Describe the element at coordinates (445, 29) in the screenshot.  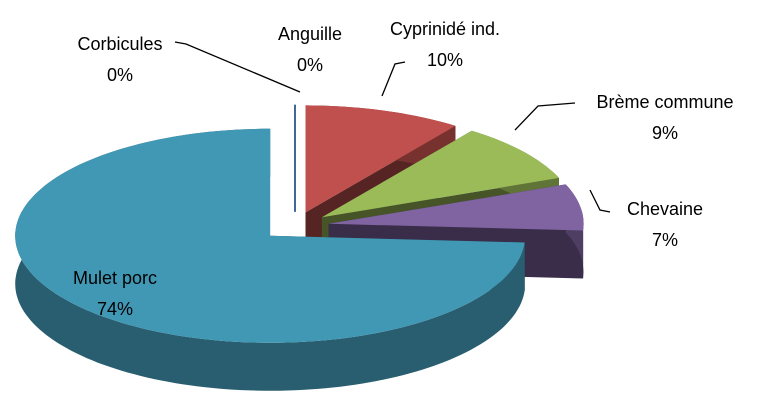
I see `slice-label: Cyprinidé ind.` at that location.